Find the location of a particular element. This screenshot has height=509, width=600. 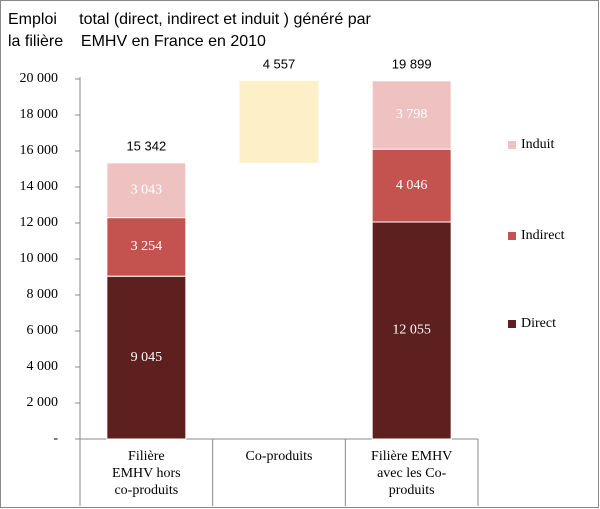

y-tick-label: - is located at coordinates (55, 438).